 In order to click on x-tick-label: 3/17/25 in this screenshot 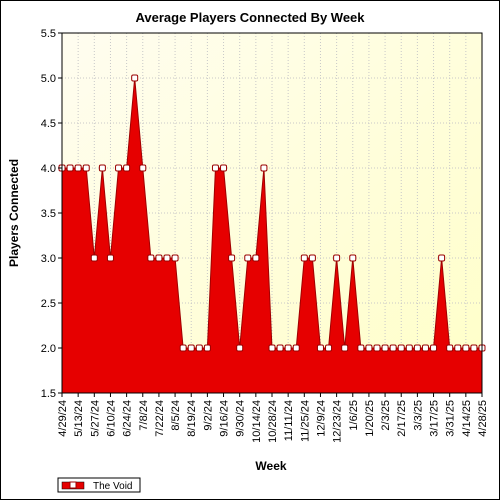, I will do `click(435, 418)`.